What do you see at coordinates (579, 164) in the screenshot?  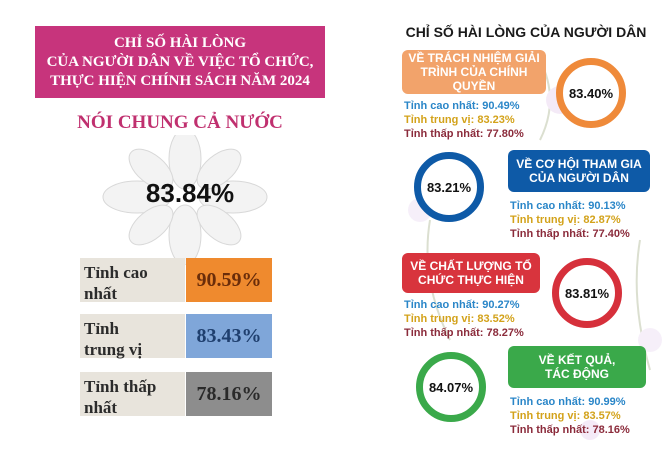 I see `heading-participation-line-1: VỀ CƠ HỘI THAM GIA` at bounding box center [579, 164].